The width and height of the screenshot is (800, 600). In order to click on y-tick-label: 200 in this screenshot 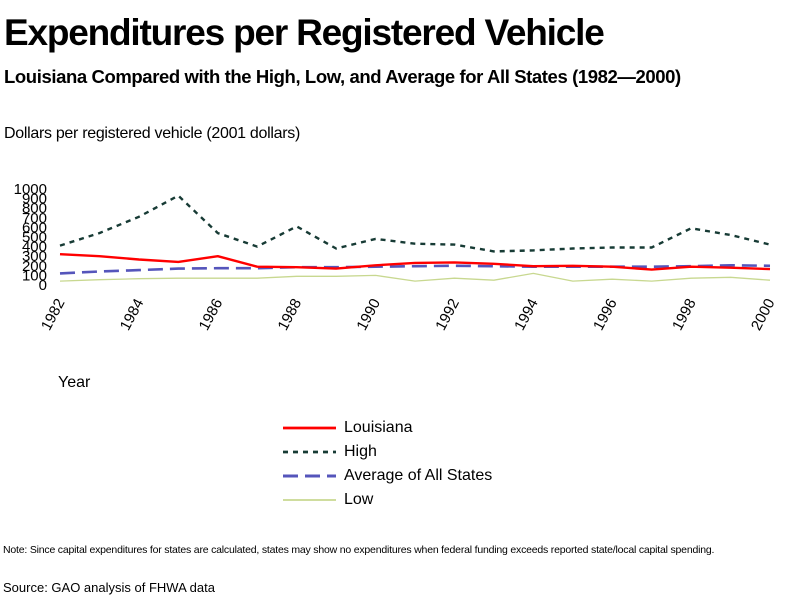, I will do `click(34, 266)`.